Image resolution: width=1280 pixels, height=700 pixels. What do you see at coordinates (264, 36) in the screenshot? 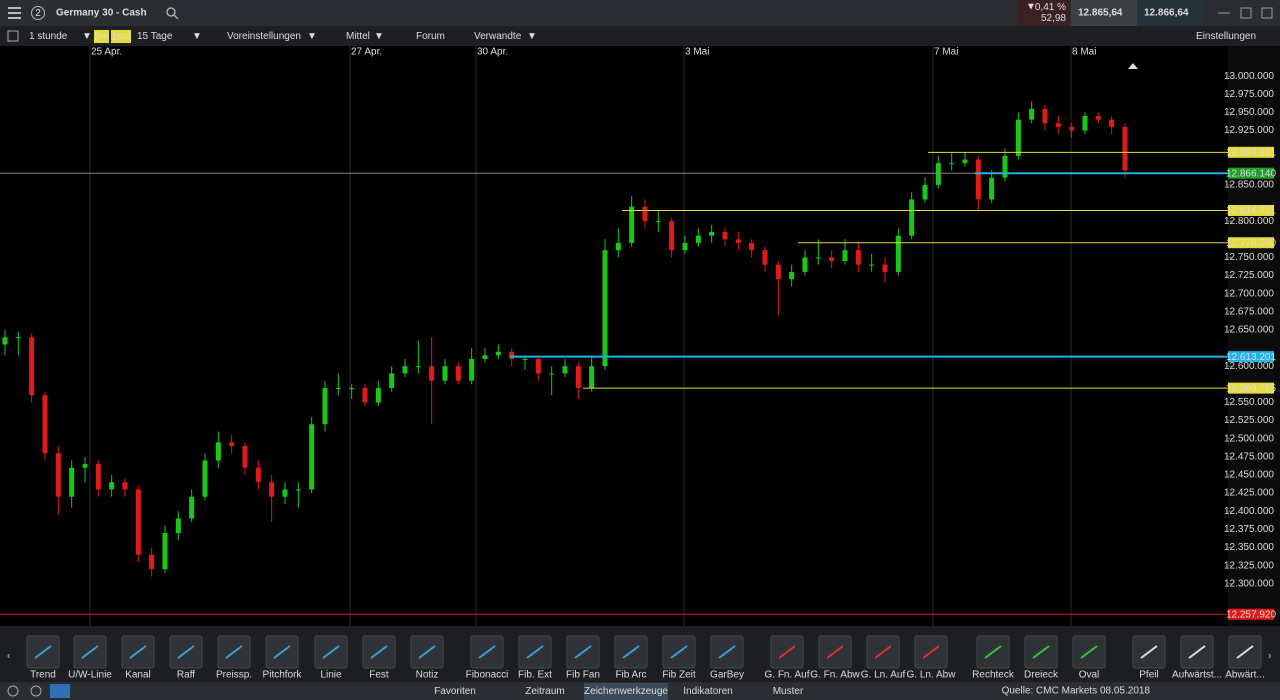
I see `presets-select: Voreinstellungen` at bounding box center [264, 36].